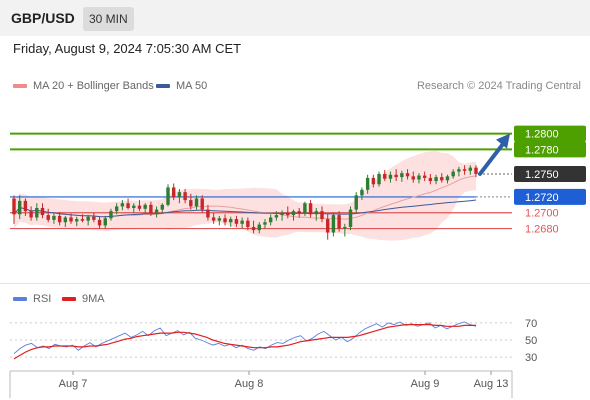 The image size is (590, 400). Describe the element at coordinates (42, 299) in the screenshot. I see `legend-rsi-label: RSI` at that location.